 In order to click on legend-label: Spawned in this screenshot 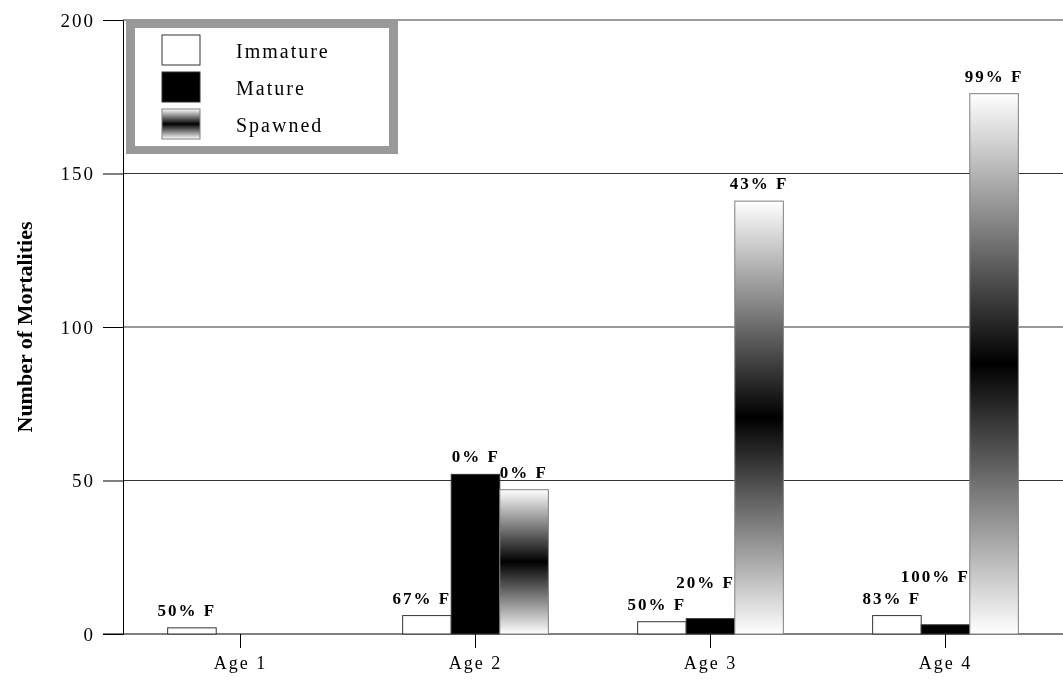, I will do `click(280, 125)`.